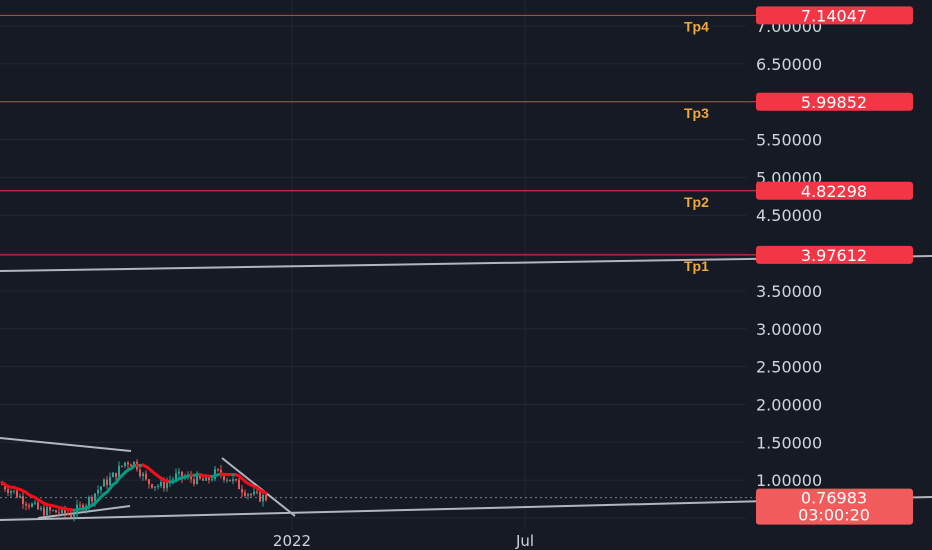 This screenshot has width=932, height=550. What do you see at coordinates (789, 140) in the screenshot?
I see `price-tick-label: 5.50000` at bounding box center [789, 140].